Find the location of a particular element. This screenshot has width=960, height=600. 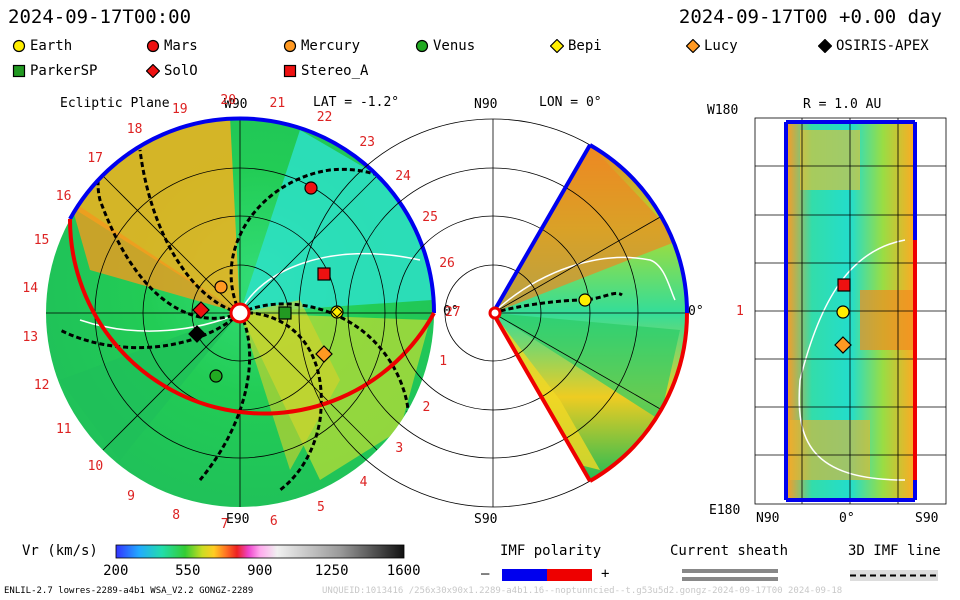

meridional-right-label: 0° is located at coordinates (696, 311).